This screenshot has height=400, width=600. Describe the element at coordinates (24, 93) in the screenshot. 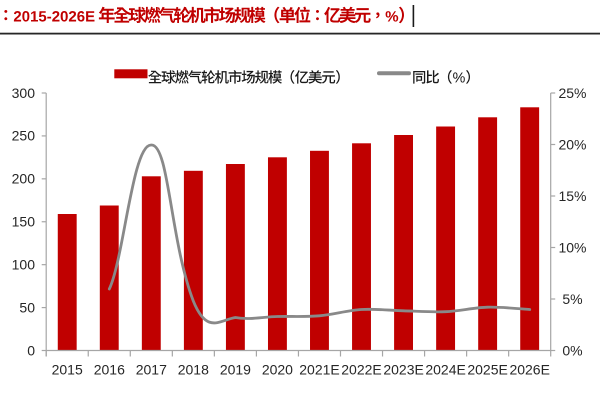

I see `svg-text: 300` at that location.